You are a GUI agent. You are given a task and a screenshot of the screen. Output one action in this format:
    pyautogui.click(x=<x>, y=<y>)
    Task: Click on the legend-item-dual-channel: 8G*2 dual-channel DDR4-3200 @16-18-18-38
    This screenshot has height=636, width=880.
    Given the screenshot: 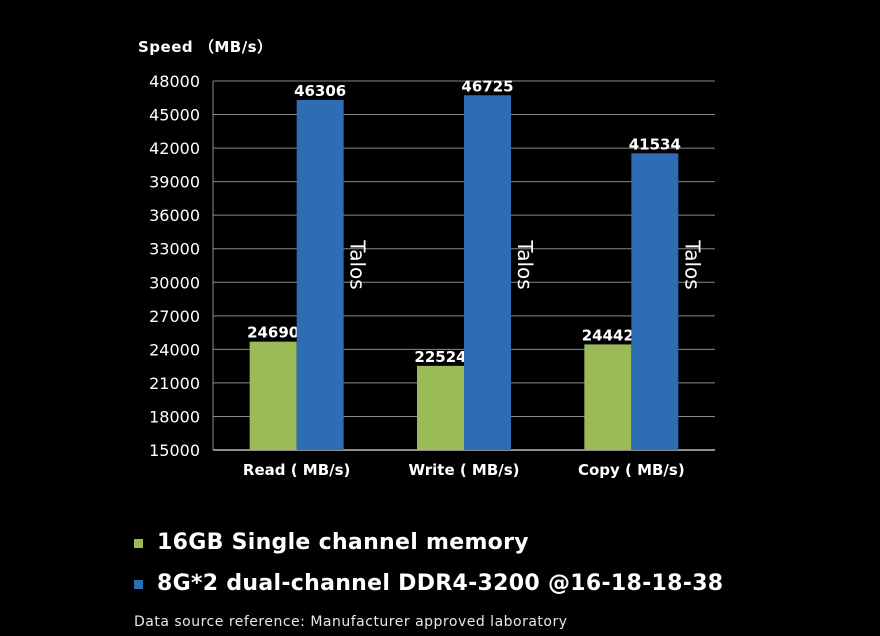 What is the action you would take?
    pyautogui.click(x=428, y=583)
    